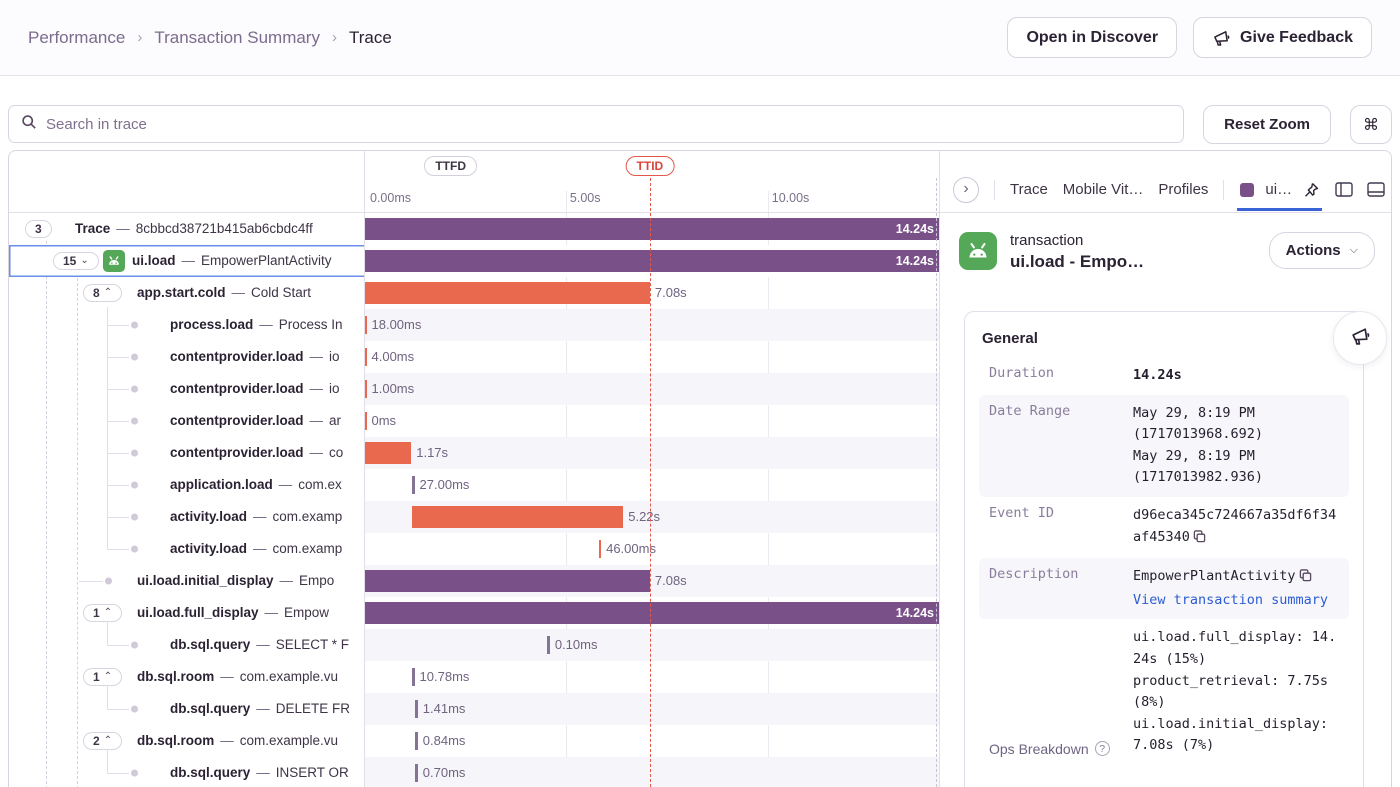 The height and width of the screenshot is (787, 1400). I want to click on span-description: process.load — Process In, so click(256, 325).